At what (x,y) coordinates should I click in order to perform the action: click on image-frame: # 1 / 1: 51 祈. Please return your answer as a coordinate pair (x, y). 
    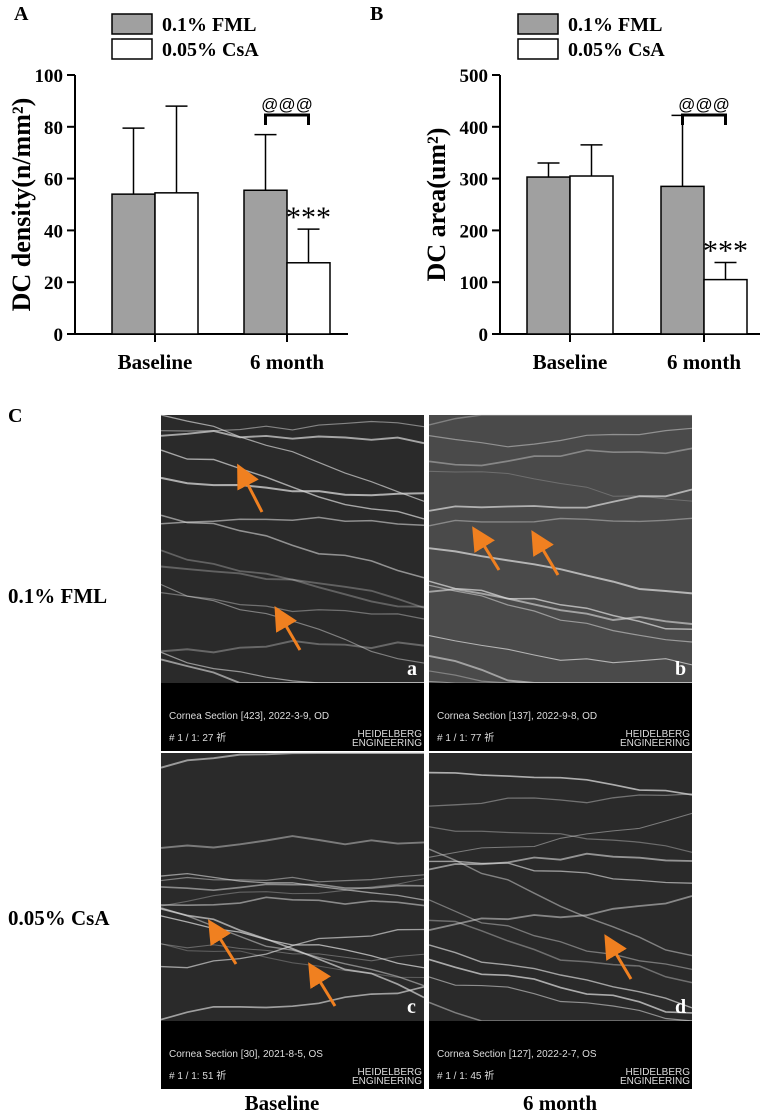
    Looking at the image, I should click on (197, 1076).